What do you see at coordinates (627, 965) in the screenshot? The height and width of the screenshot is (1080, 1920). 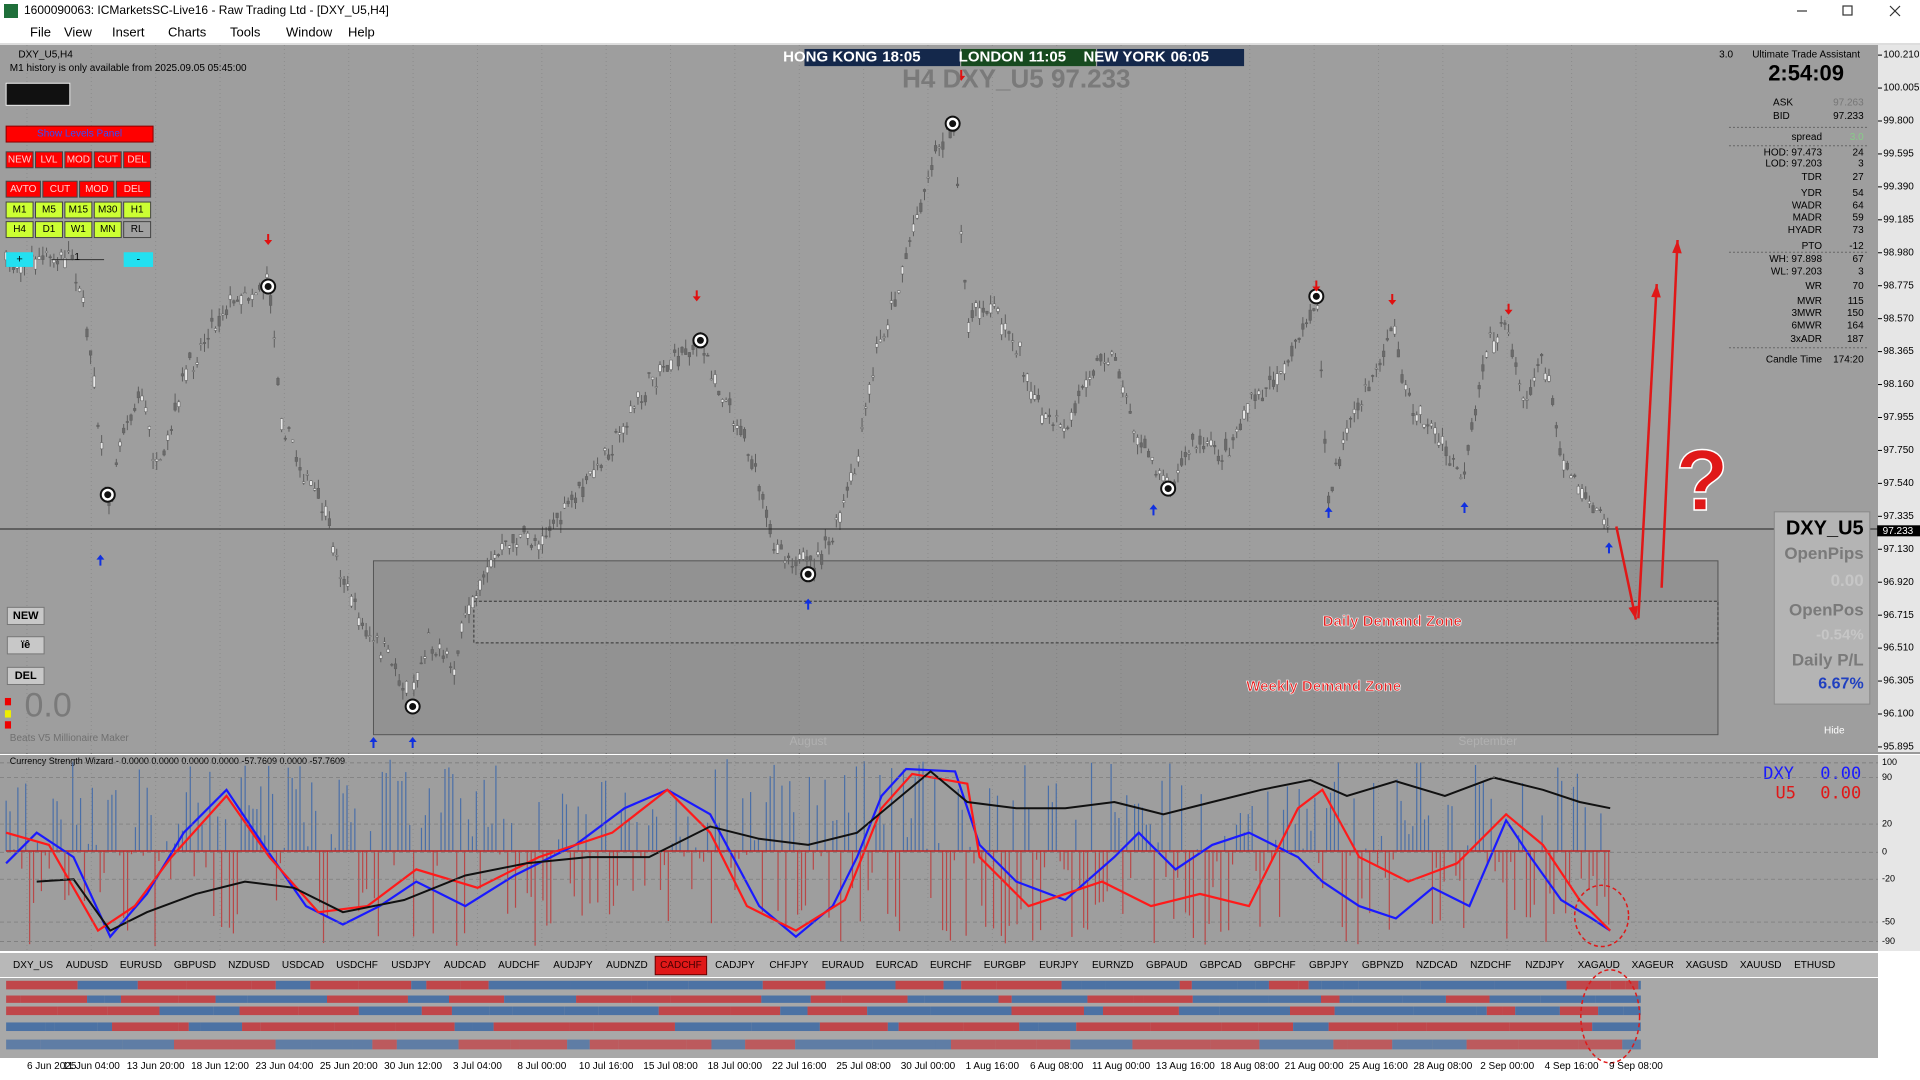 I see `symbol-tab: AUDNZD` at bounding box center [627, 965].